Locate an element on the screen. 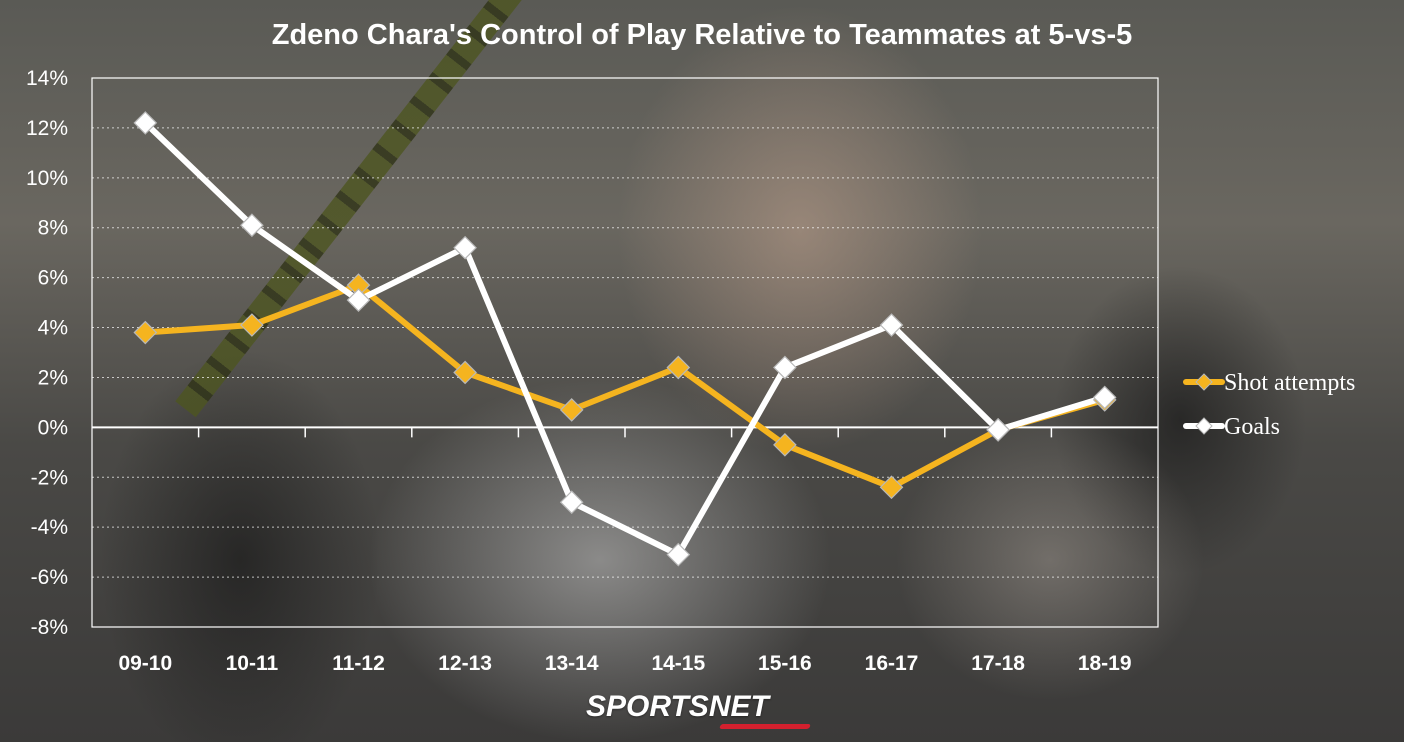 The width and height of the screenshot is (1404, 742). y-tick-label: 12% is located at coordinates (47, 128).